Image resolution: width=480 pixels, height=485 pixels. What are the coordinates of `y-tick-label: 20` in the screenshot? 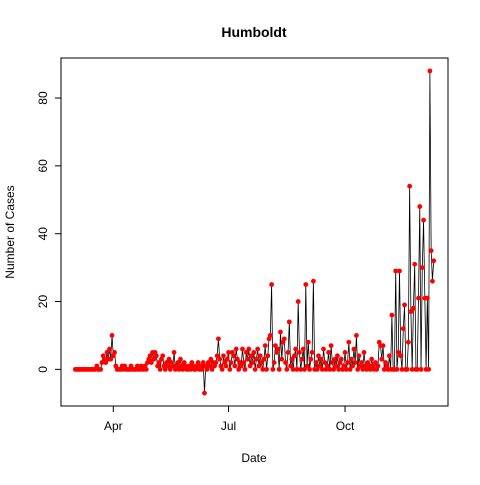 It's located at (43, 302).